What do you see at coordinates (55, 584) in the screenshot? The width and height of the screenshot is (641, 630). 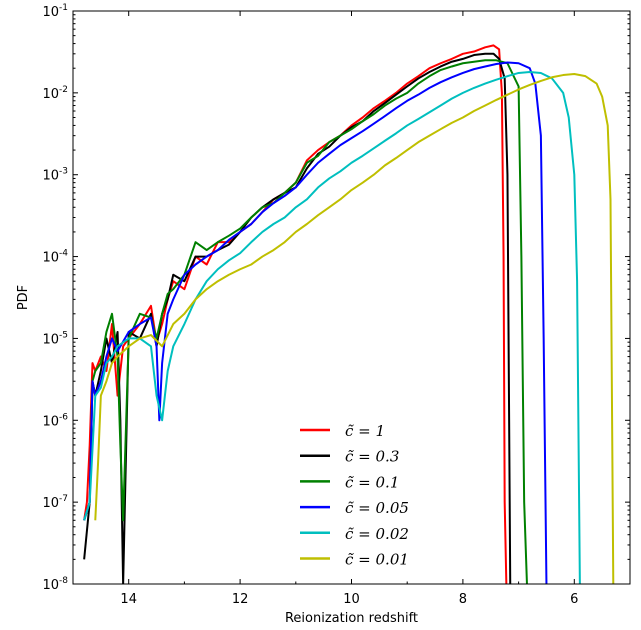 I see `y-tick-label-0: 10⁻⁸` at bounding box center [55, 584].